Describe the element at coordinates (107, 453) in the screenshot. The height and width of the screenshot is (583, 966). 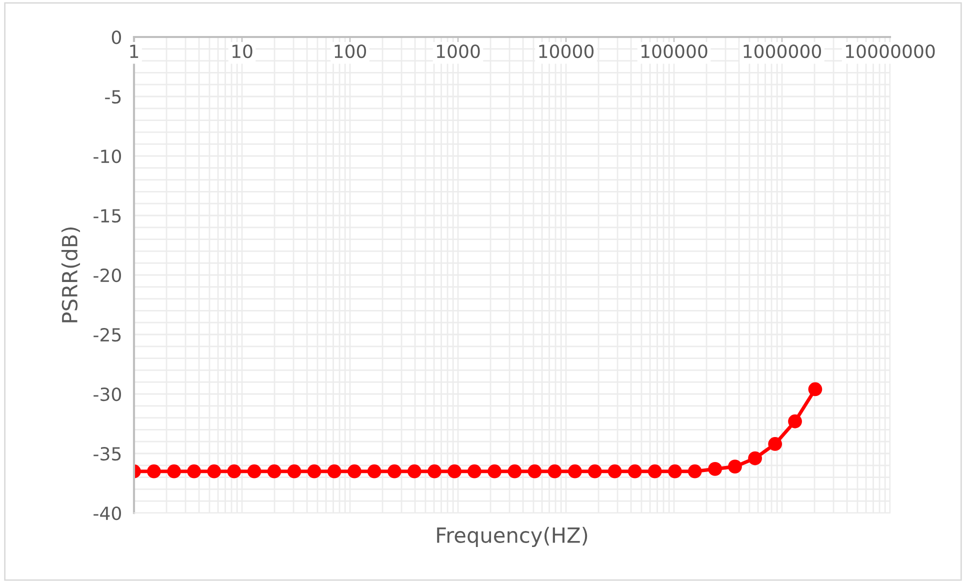
I see `y-tick-label: -35` at that location.